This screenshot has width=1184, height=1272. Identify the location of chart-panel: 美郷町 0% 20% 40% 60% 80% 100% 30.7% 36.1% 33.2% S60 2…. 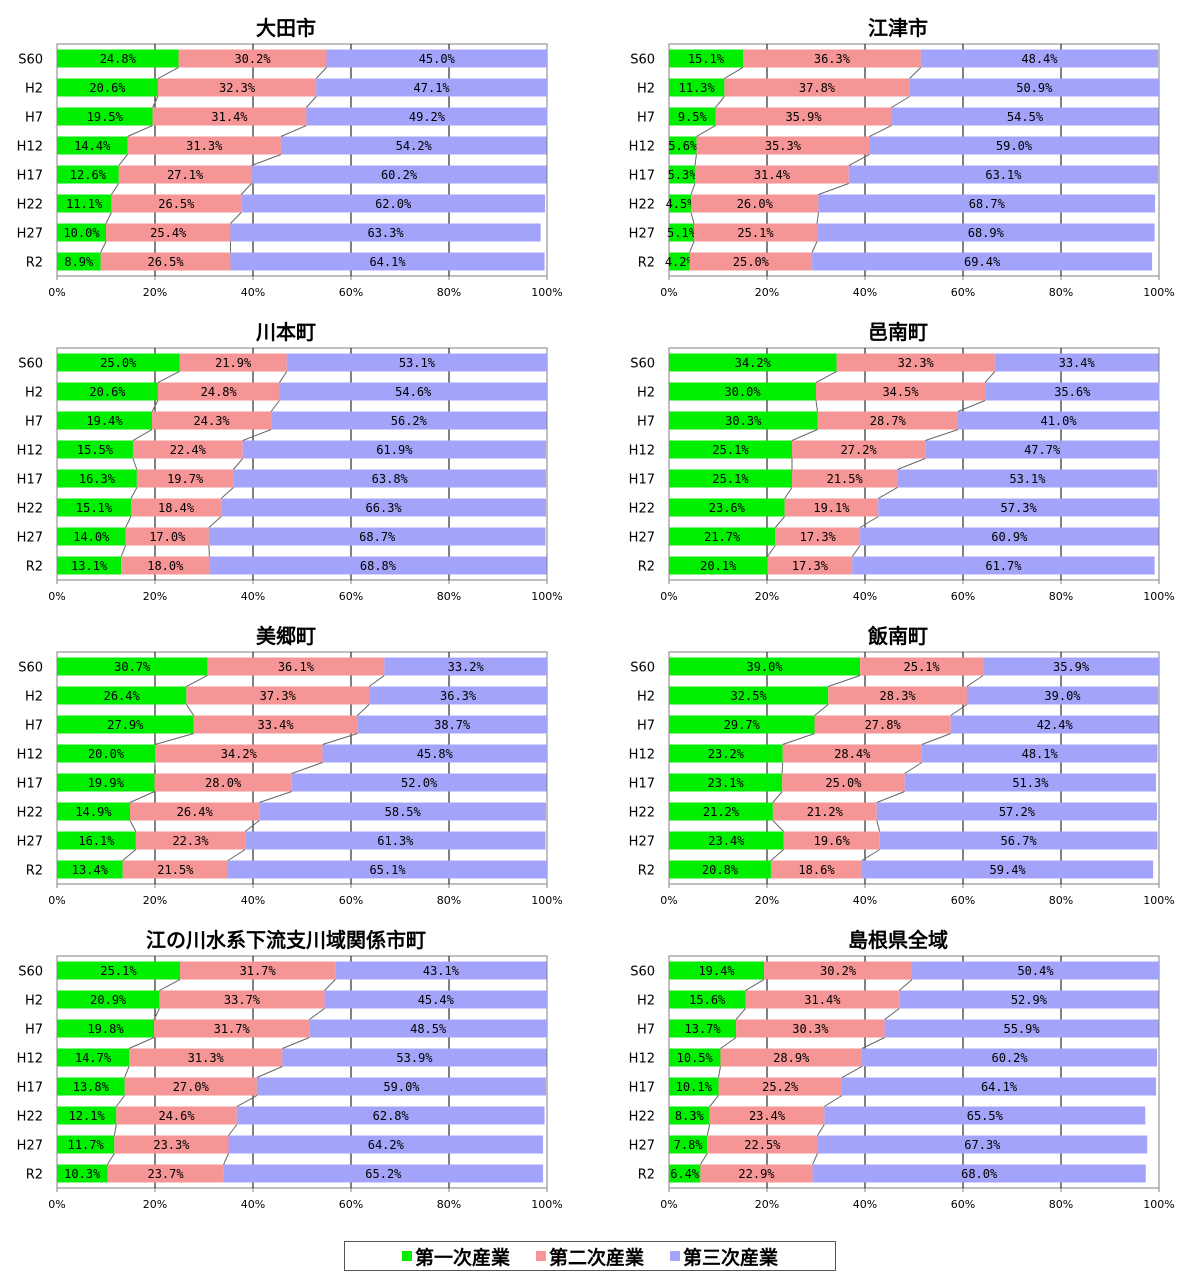
(286, 765).